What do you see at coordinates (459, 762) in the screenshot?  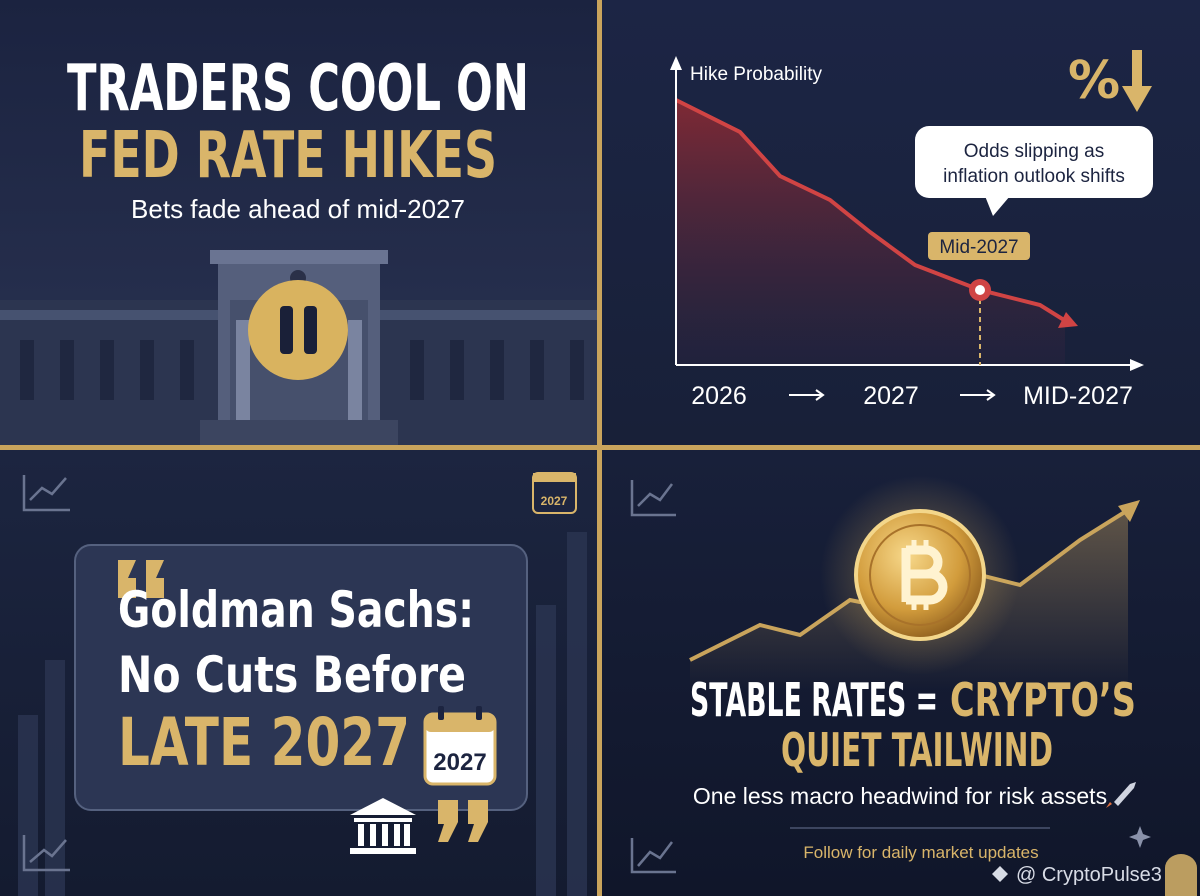 I see `calendar-year: 2027` at bounding box center [459, 762].